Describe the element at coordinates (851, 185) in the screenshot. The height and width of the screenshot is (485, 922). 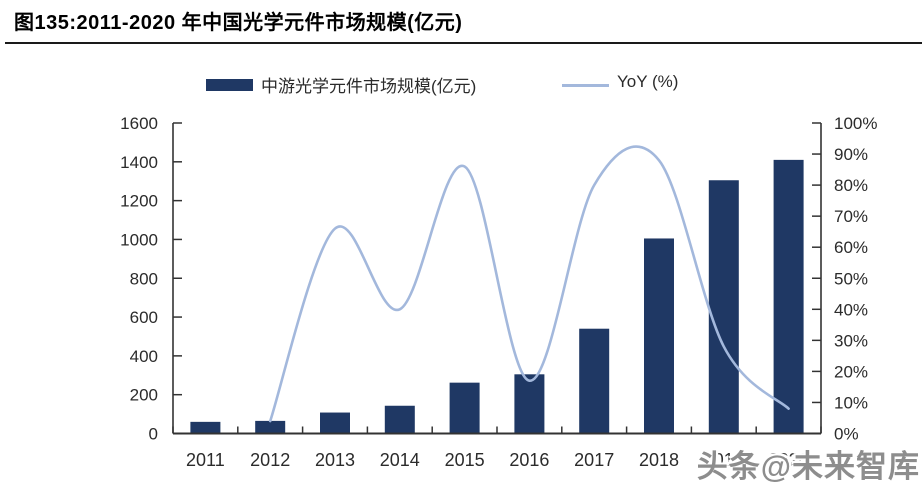
I see `right-tick-label: 80%` at that location.